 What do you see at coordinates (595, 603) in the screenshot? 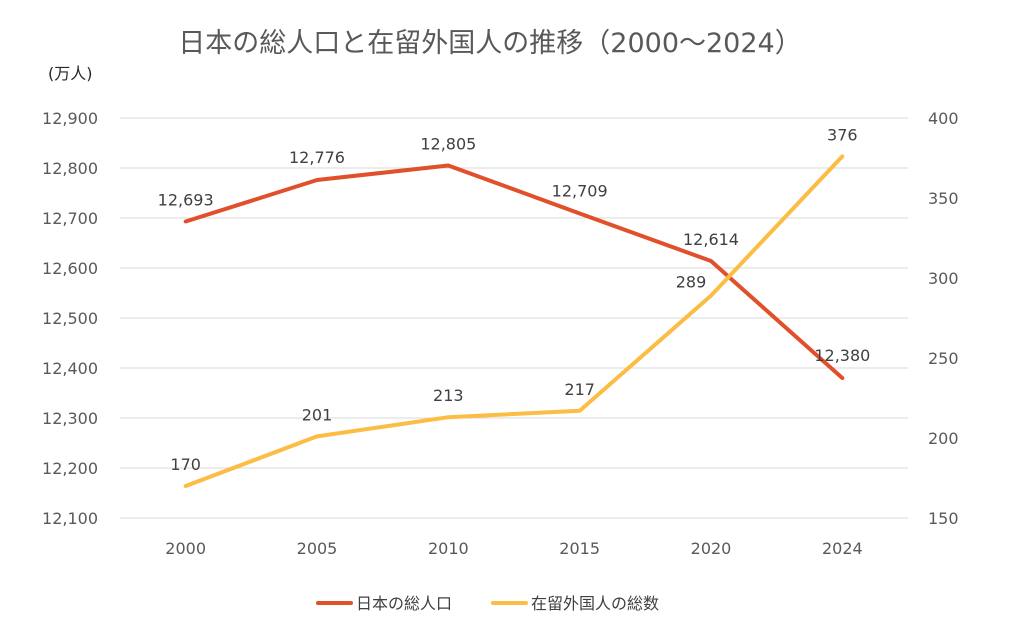
I see `legend-label: 在留外国人の総数` at bounding box center [595, 603].